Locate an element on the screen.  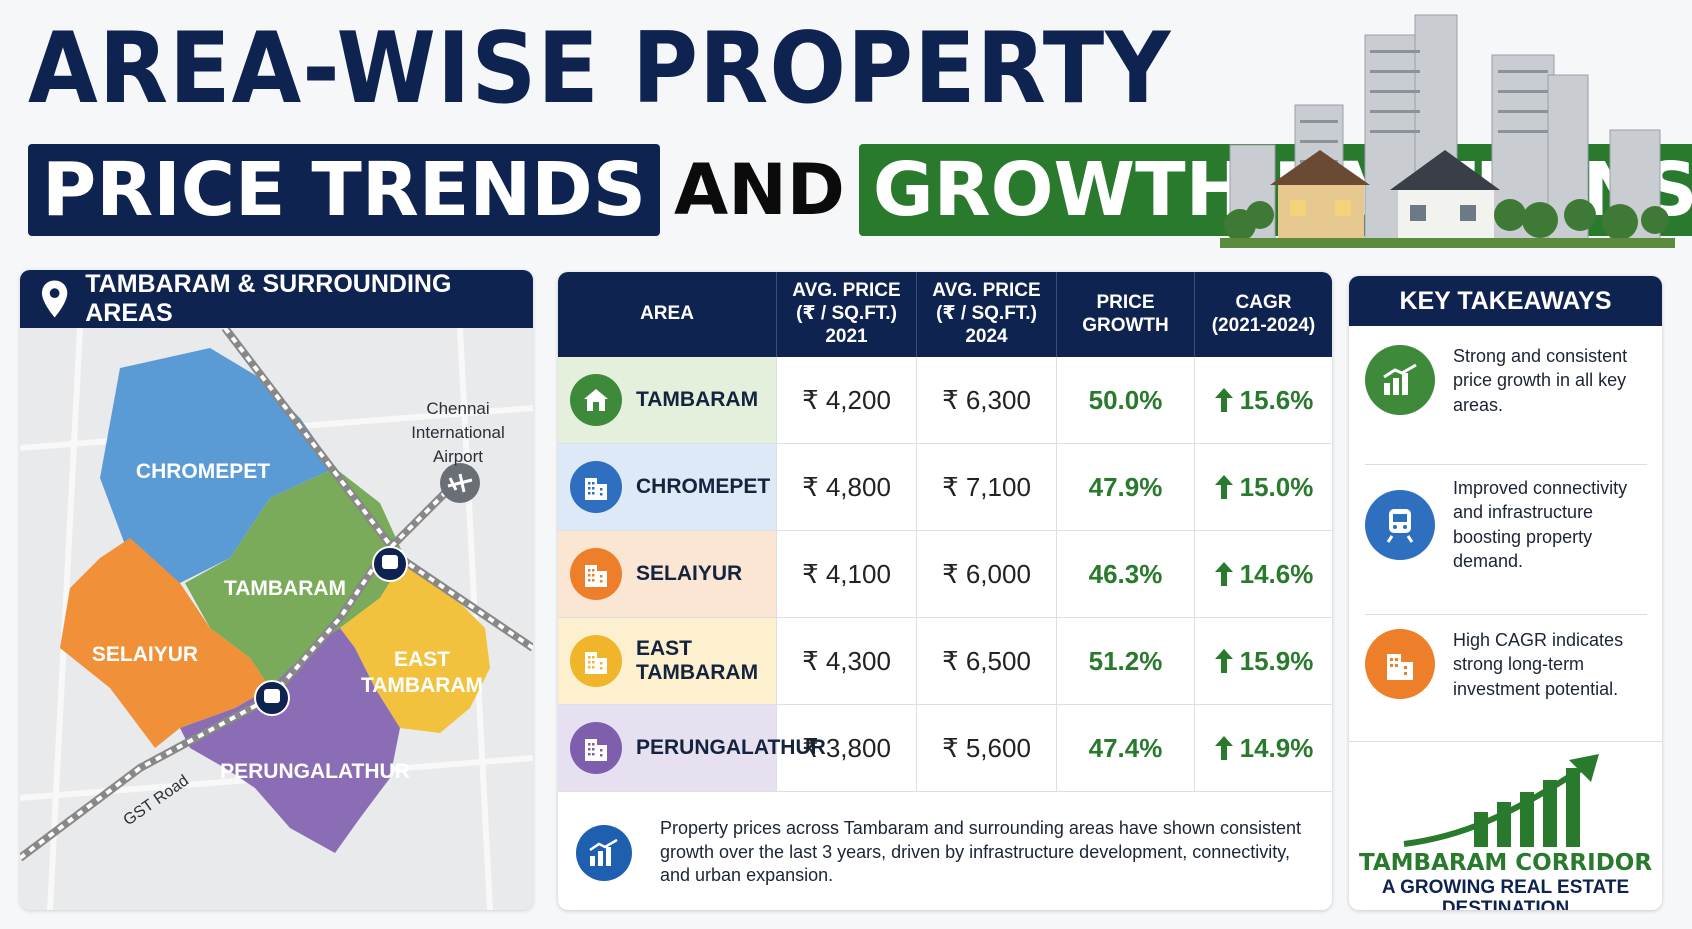
area-cell: SELAIYUR is located at coordinates (667, 574).